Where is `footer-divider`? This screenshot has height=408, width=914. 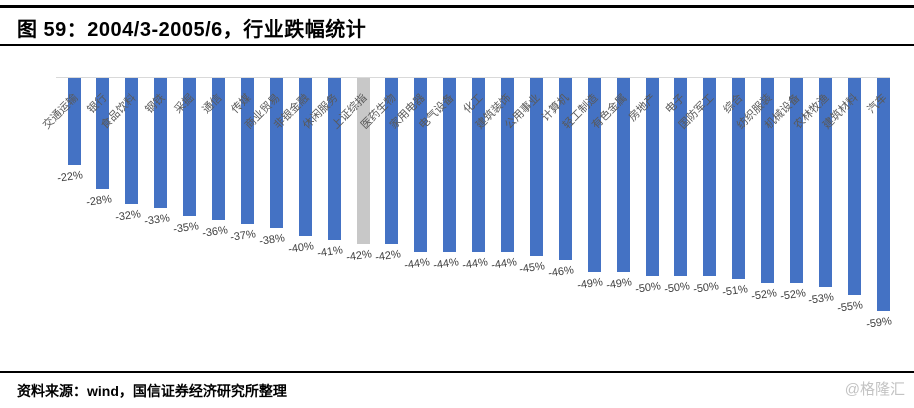 footer-divider is located at coordinates (457, 372).